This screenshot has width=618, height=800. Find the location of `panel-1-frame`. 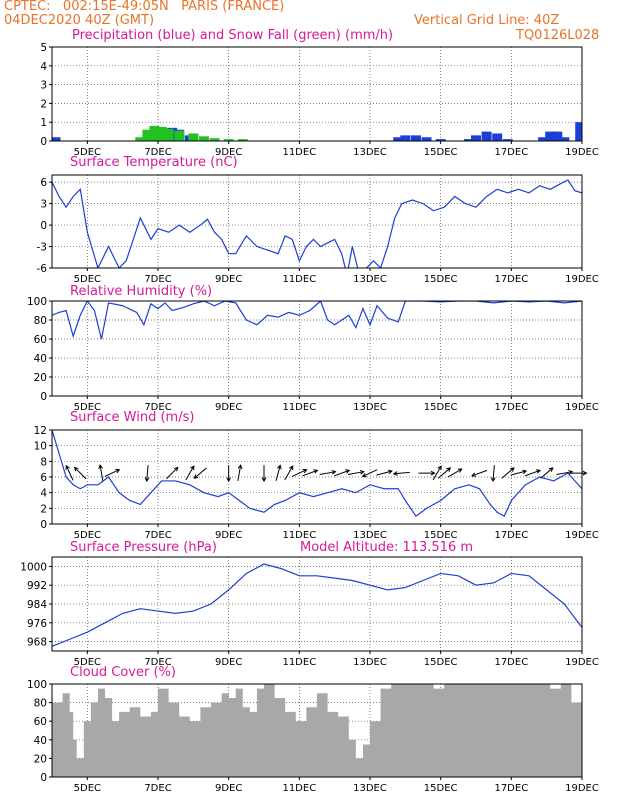

panel-1-frame is located at coordinates (317, 94).